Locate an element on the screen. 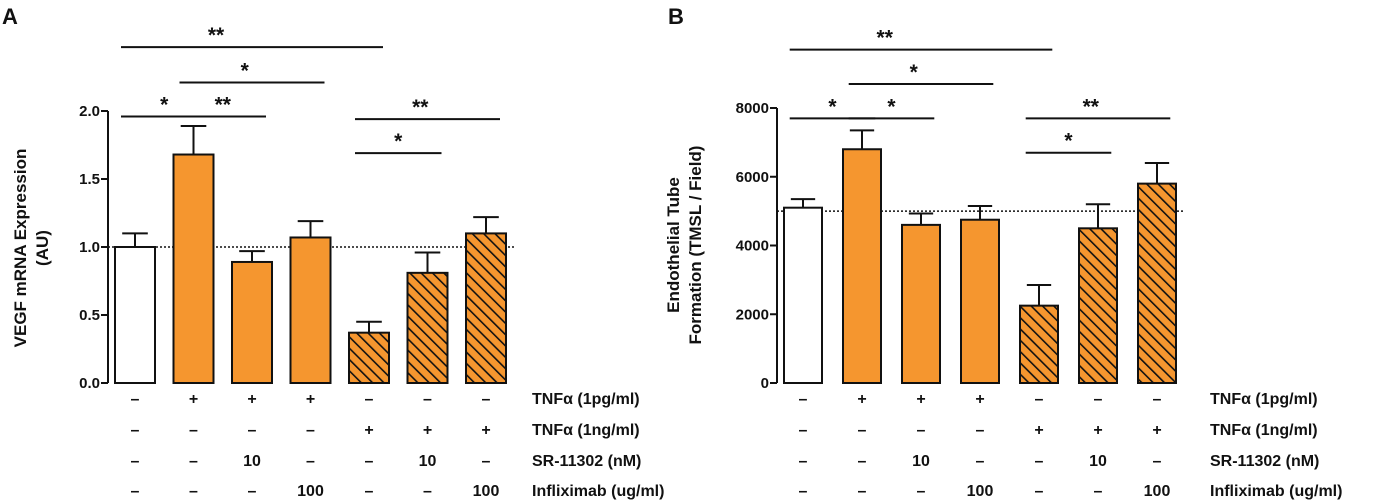  y-axis-label: Formation (TMSL / Field) is located at coordinates (695, 245).